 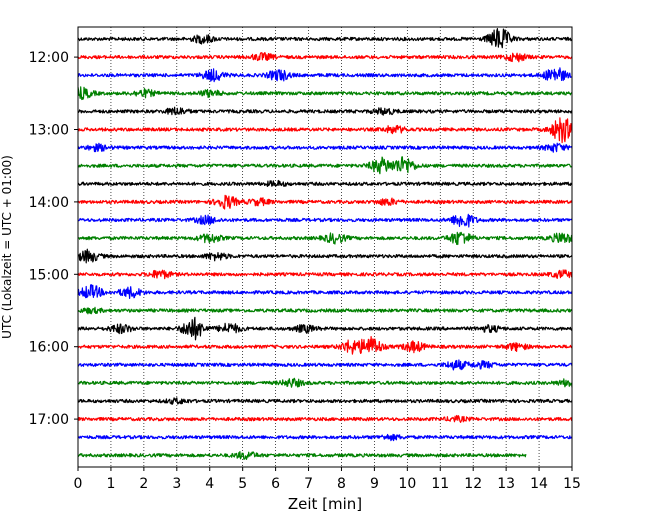 What do you see at coordinates (49, 420) in the screenshot?
I see `y-tick-label-5: 17:00` at bounding box center [49, 420].